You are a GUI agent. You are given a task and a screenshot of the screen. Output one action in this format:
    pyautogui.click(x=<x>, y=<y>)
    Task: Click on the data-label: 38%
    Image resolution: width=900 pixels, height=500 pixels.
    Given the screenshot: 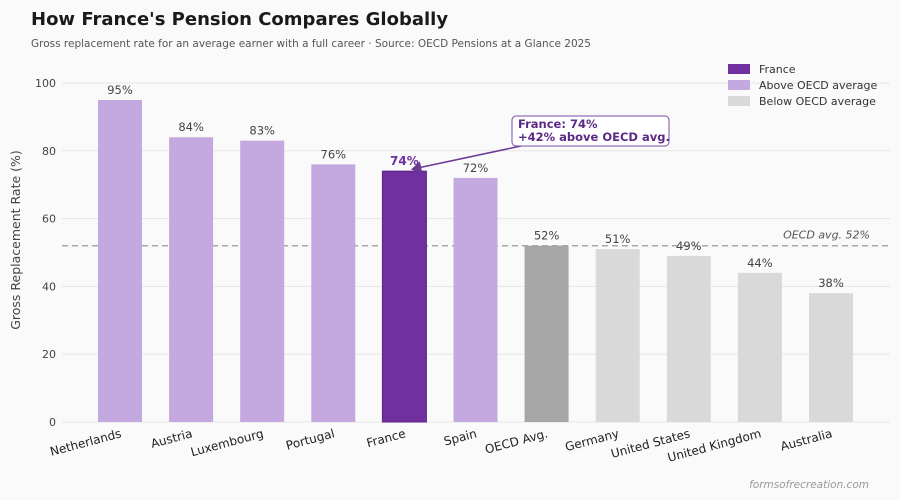 What is the action you would take?
    pyautogui.click(x=831, y=283)
    